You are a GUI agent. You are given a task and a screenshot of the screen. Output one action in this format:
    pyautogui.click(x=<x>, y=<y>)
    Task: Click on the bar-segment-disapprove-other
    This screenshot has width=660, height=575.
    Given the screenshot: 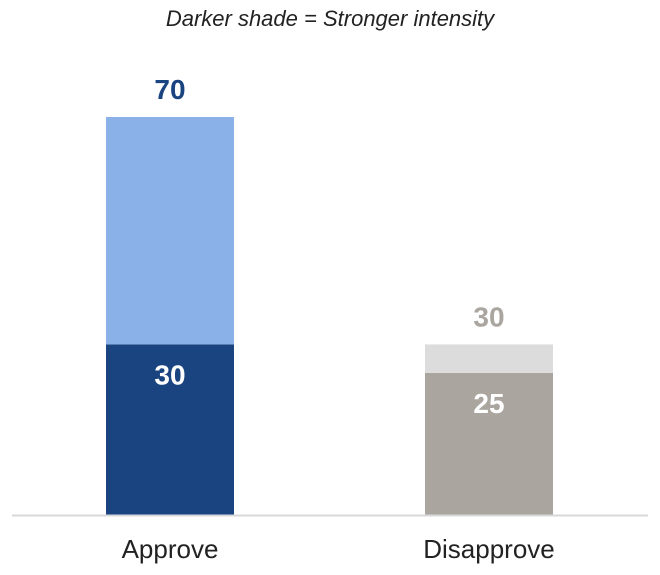 What is the action you would take?
    pyautogui.click(x=489, y=358)
    